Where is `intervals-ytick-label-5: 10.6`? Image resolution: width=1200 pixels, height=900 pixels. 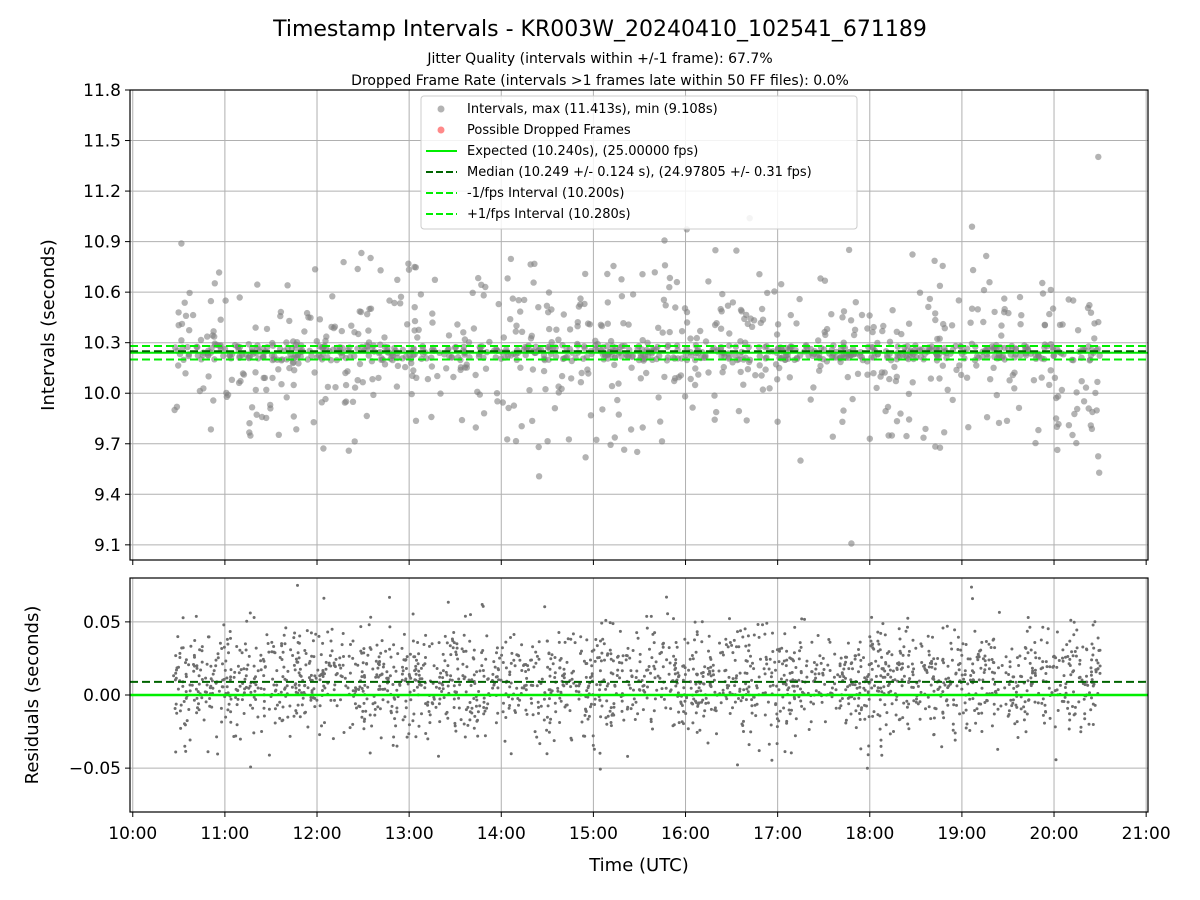 intervals-ytick-label-5: 10.6 is located at coordinates (102, 293).